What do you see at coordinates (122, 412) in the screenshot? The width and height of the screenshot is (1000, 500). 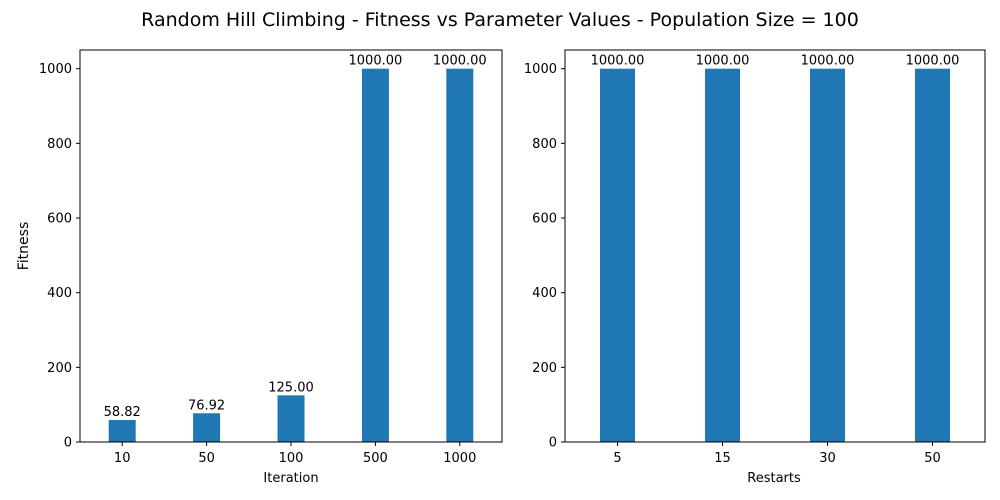 I see `bar-value-label: 58.82` at bounding box center [122, 412].